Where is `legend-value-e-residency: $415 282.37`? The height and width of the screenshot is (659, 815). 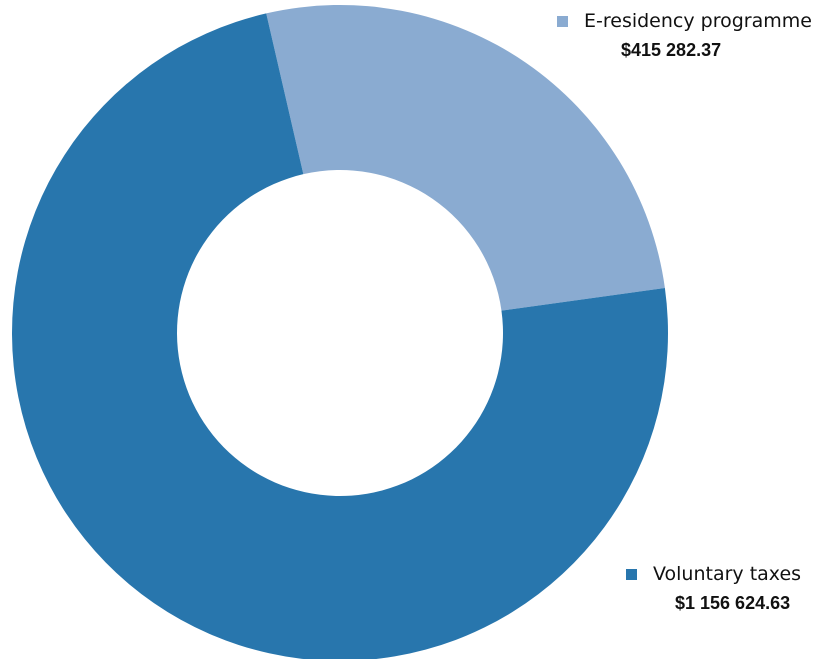
legend-value-e-residency: $415 282.37 is located at coordinates (671, 50).